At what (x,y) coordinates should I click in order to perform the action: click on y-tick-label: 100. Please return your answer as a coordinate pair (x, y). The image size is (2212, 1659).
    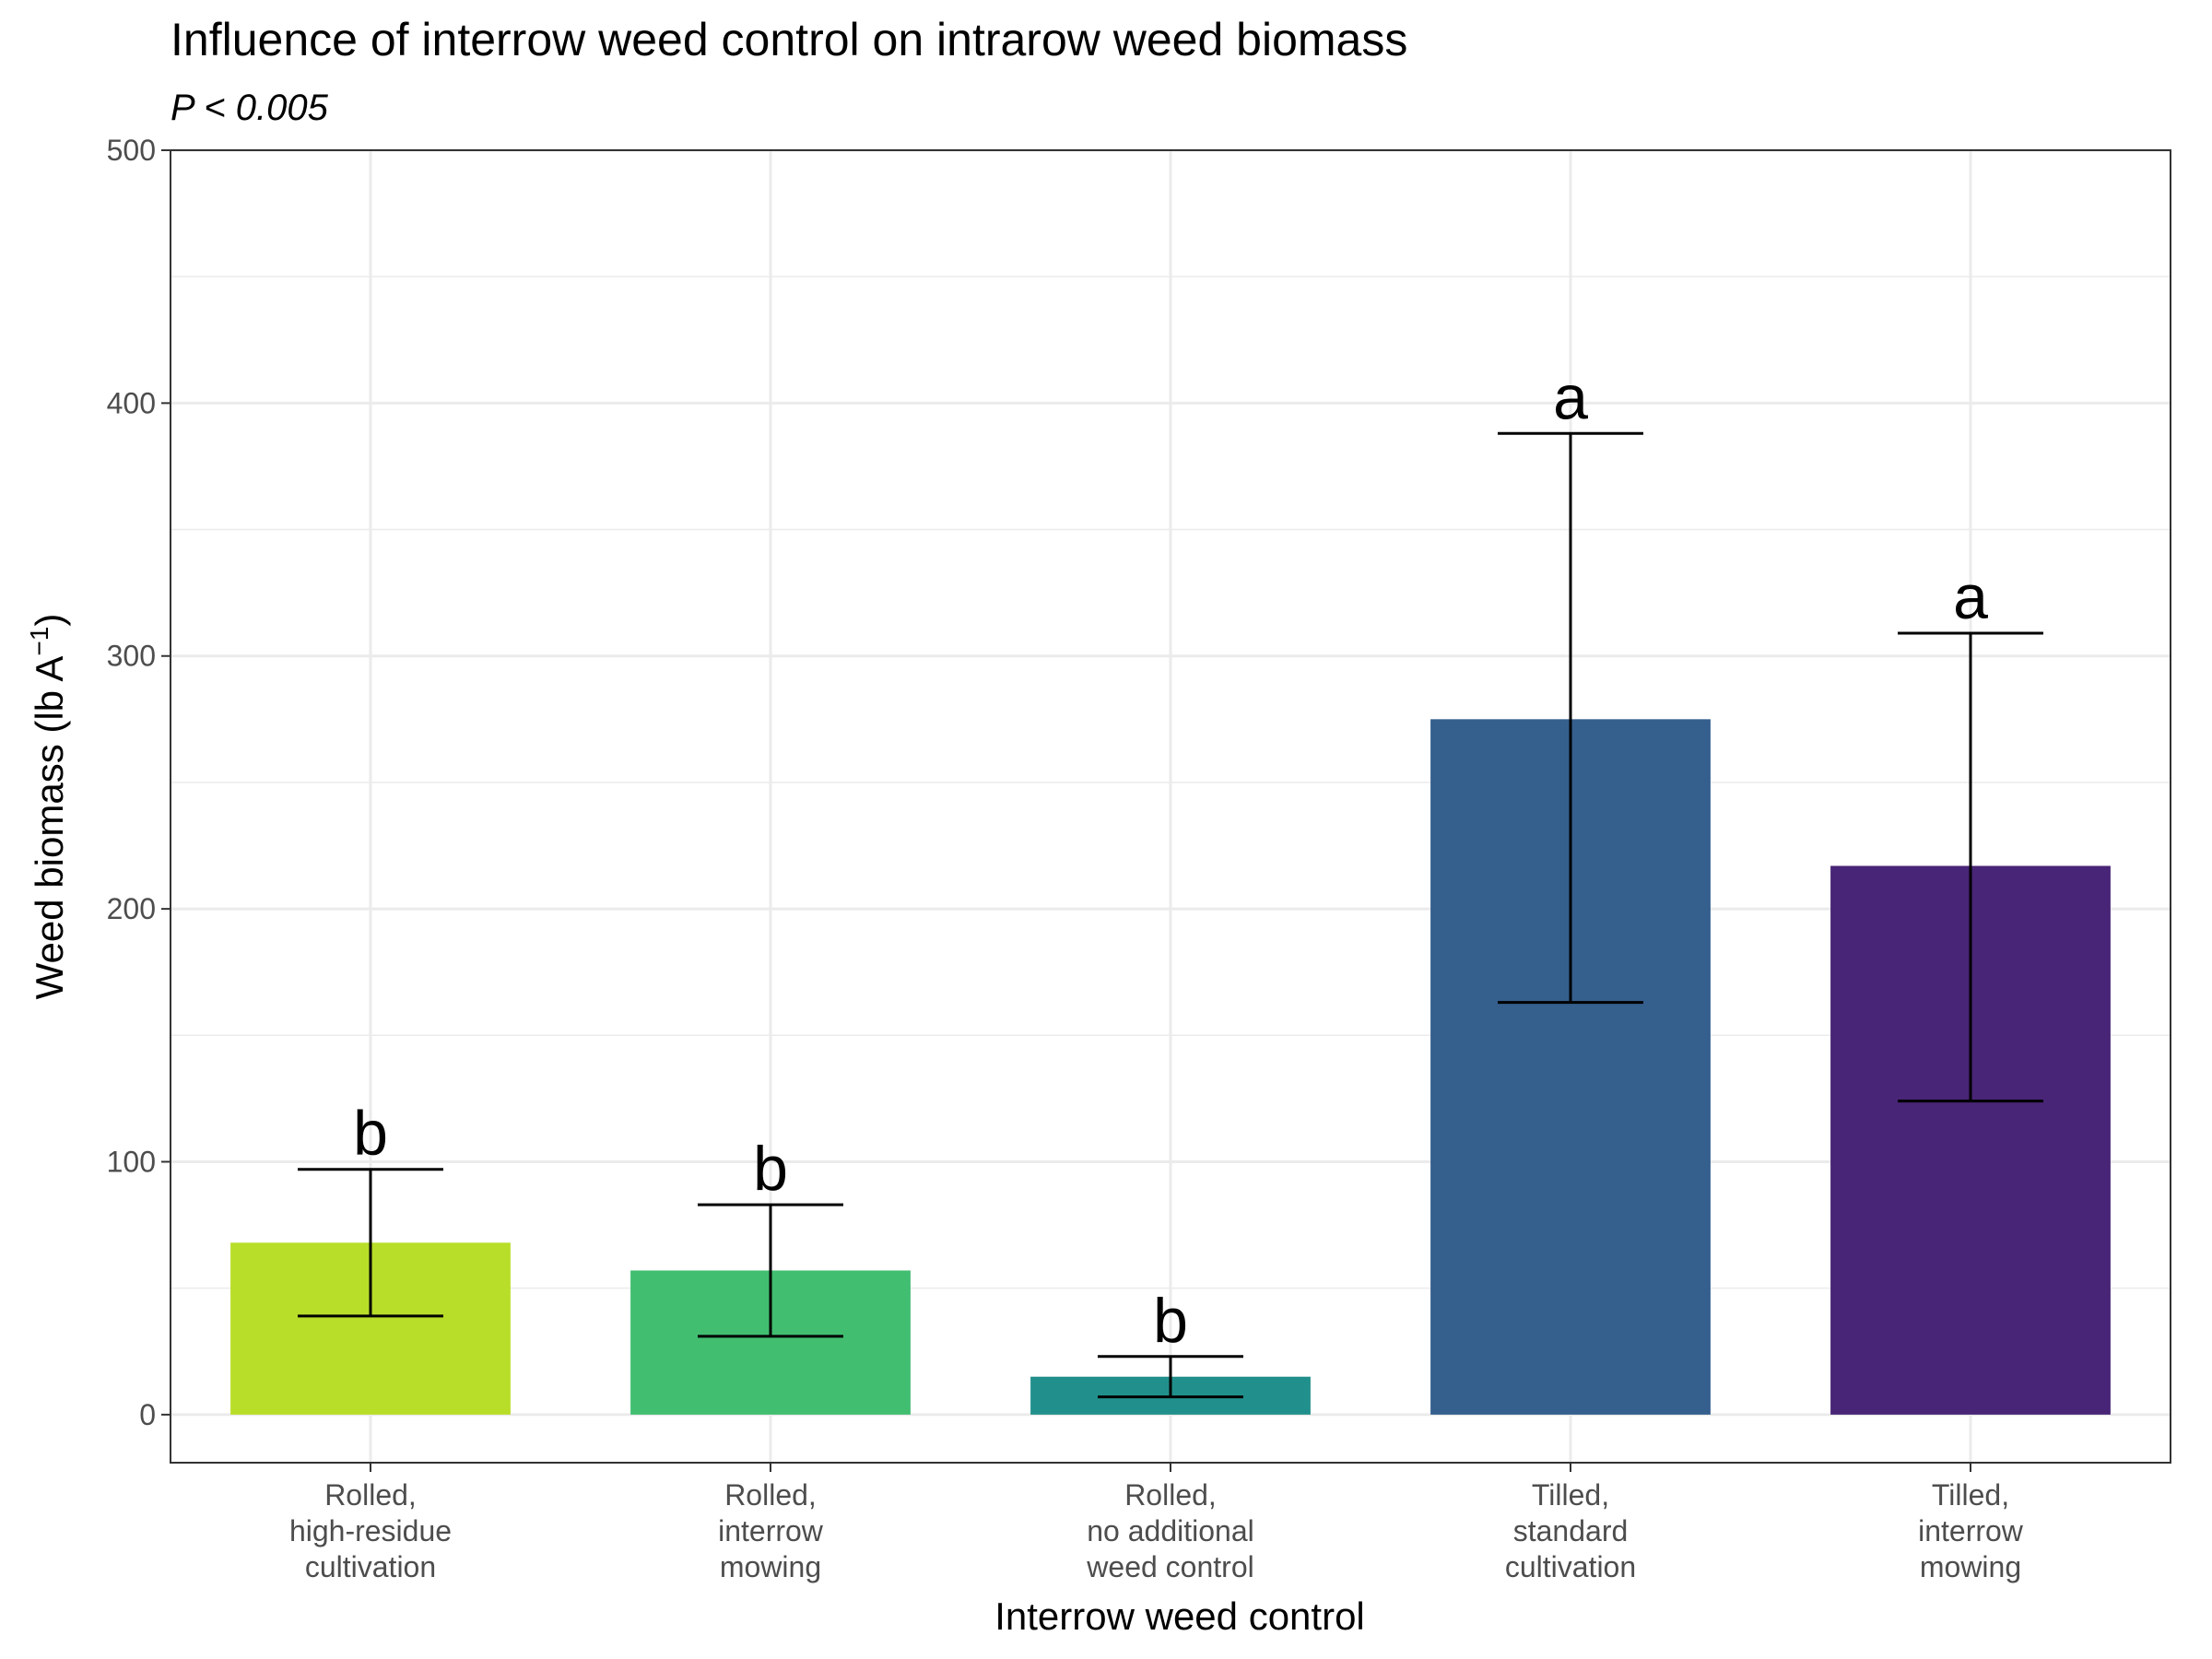
    Looking at the image, I should click on (131, 1161).